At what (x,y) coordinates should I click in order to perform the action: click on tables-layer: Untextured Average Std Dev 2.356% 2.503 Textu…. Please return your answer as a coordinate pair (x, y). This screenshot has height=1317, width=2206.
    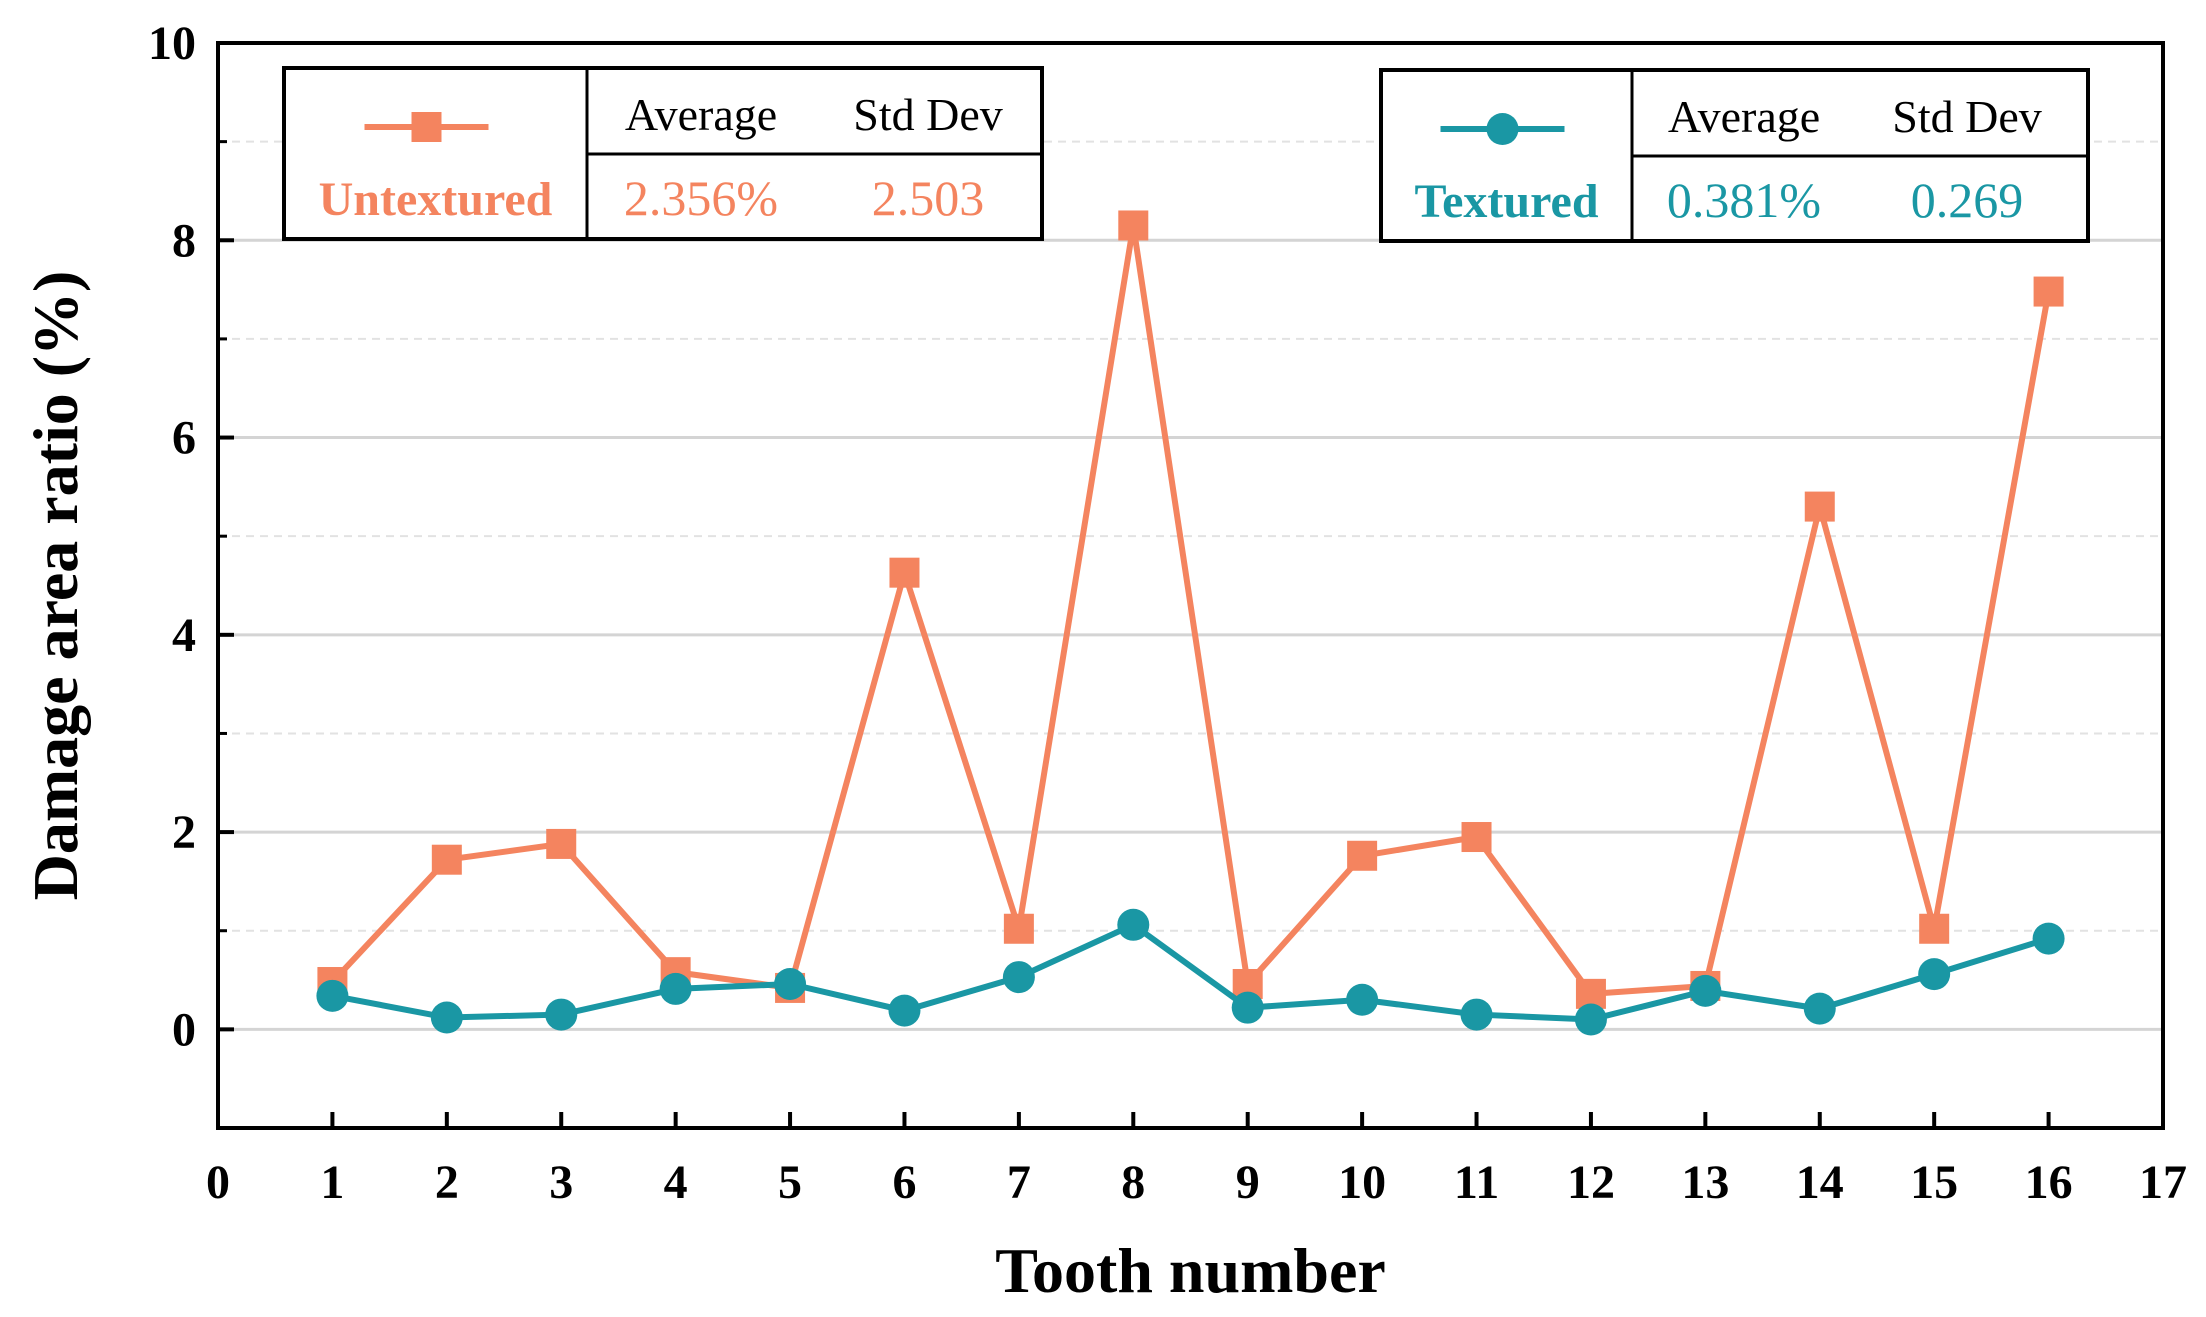
    Looking at the image, I should click on (1186, 154).